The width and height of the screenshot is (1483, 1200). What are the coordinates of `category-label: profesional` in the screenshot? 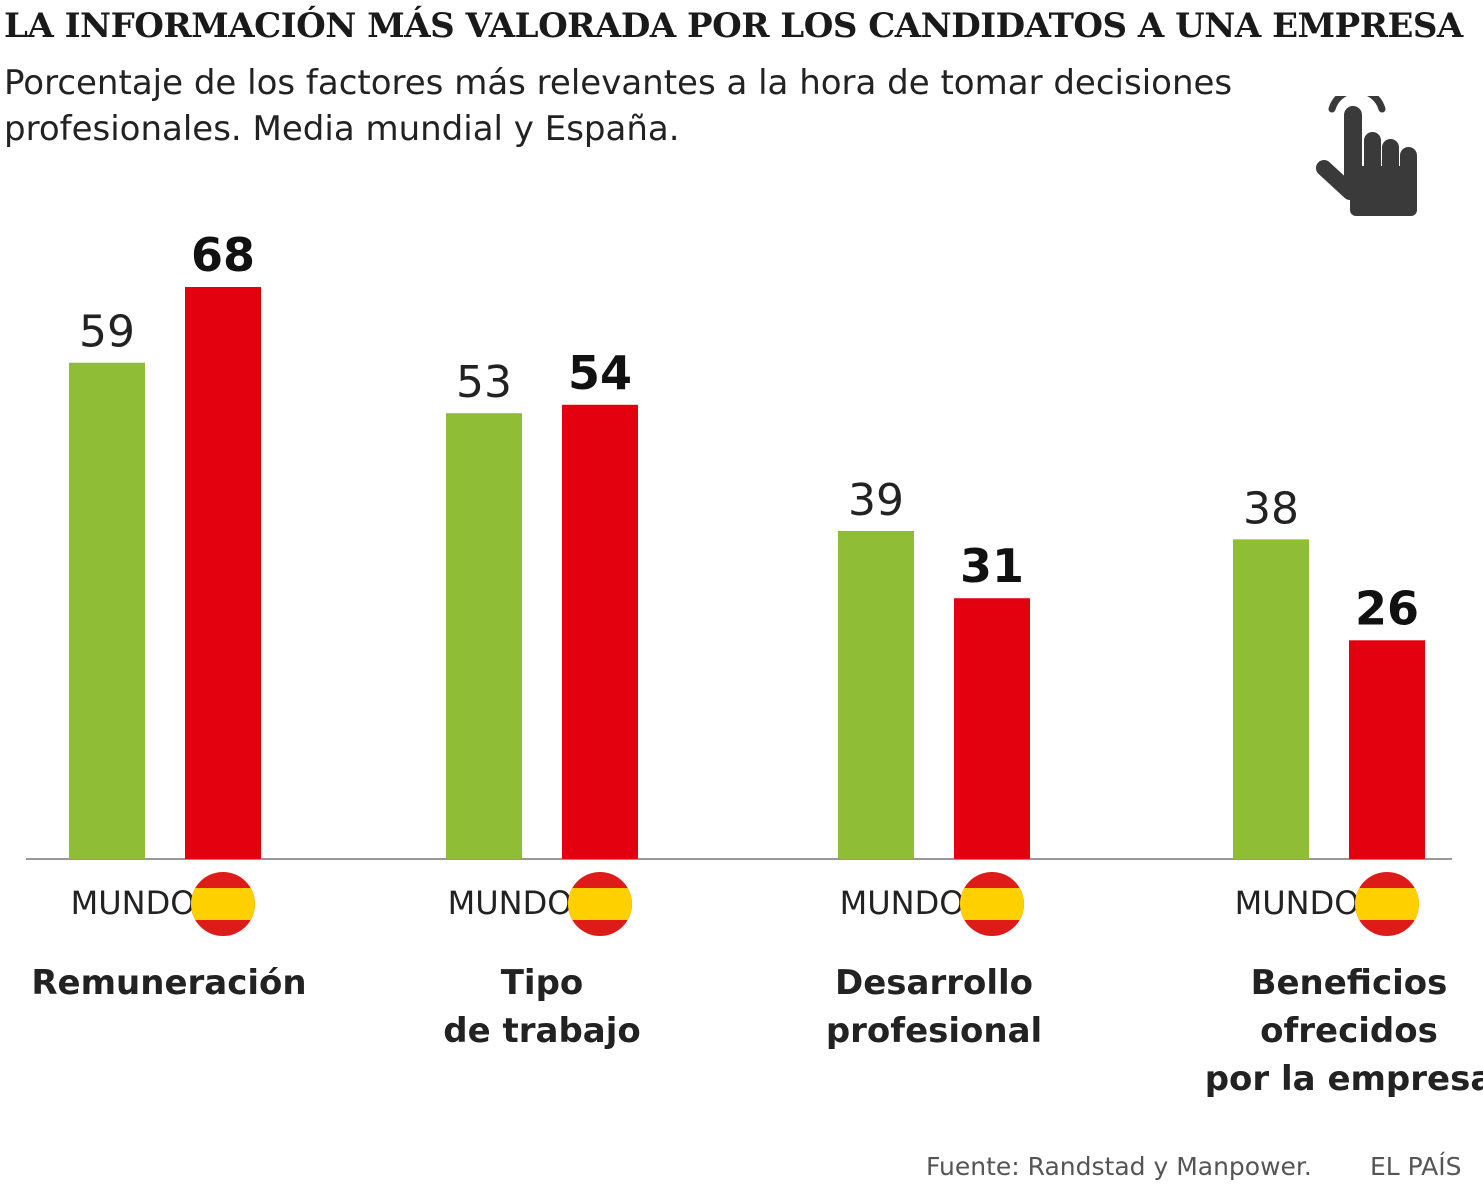 It's located at (934, 1031).